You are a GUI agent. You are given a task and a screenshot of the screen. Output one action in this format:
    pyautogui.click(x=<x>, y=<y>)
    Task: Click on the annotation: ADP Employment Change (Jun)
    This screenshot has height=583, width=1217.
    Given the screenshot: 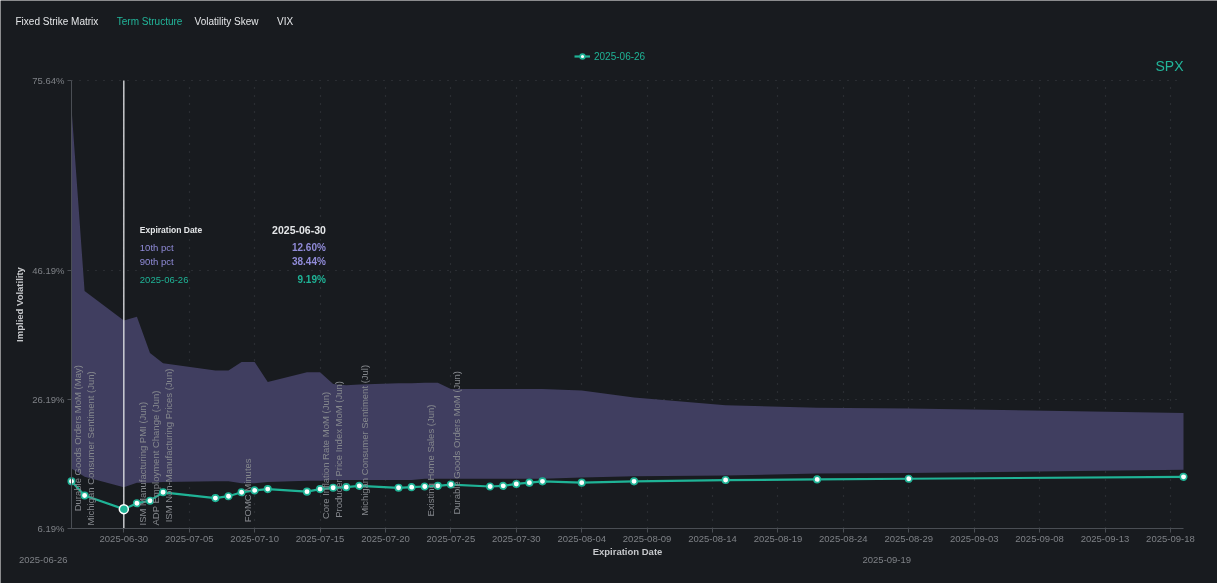 What is the action you would take?
    pyautogui.click(x=155, y=458)
    